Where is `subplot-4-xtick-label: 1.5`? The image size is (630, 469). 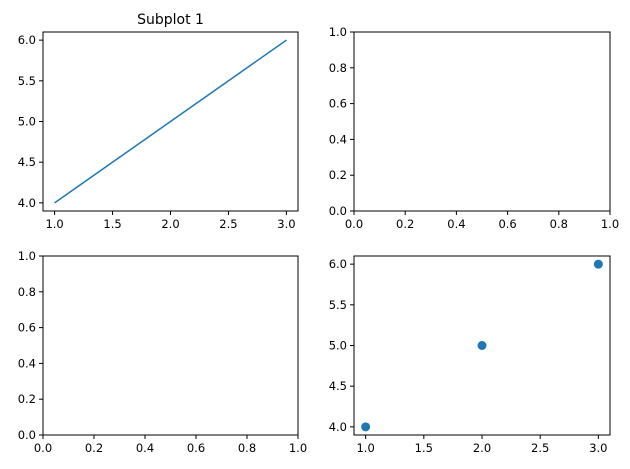
subplot-4-xtick-label: 1.5 is located at coordinates (424, 448).